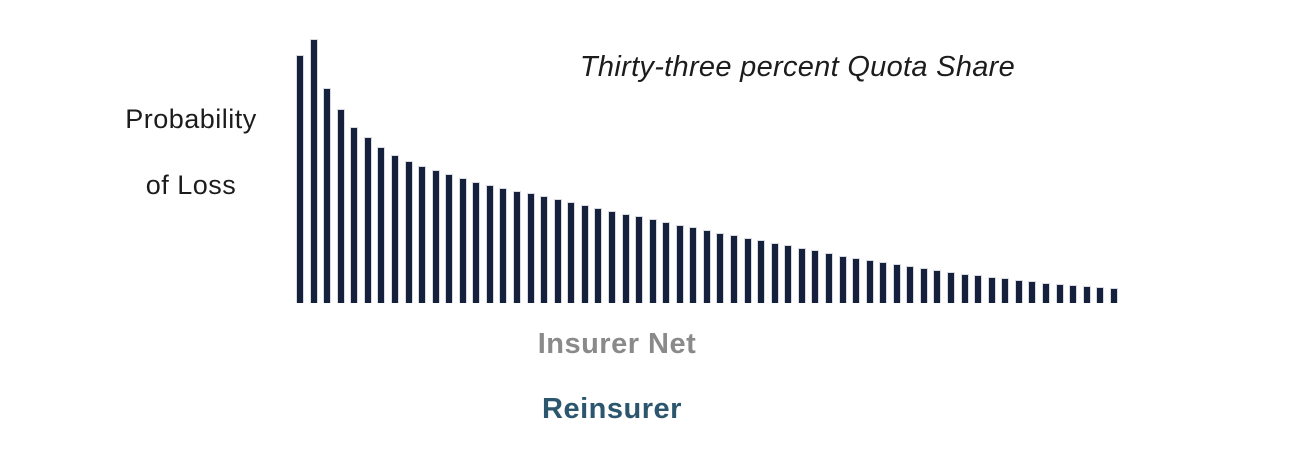 Image resolution: width=1292 pixels, height=464 pixels. Describe the element at coordinates (797, 67) in the screenshot. I see `chart-title: Thirty-three percent Quota Share` at that location.